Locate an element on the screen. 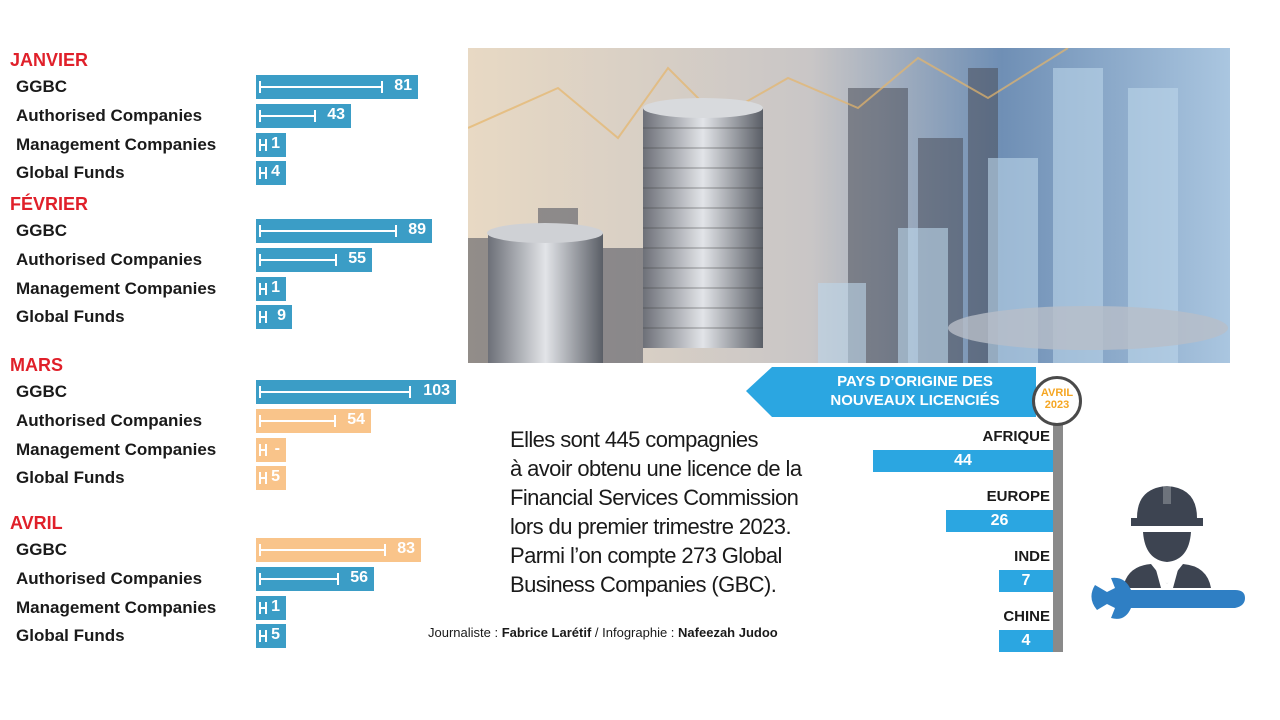  bar: 4 is located at coordinates (271, 173).